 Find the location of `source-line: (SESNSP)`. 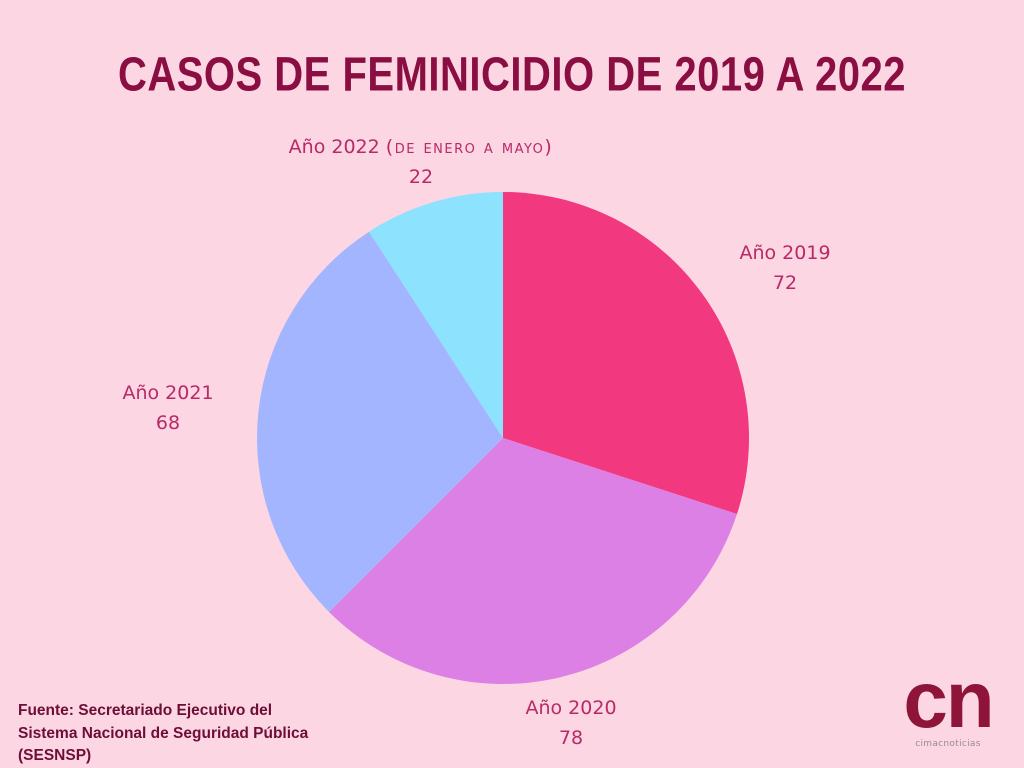

source-line: (SESNSP) is located at coordinates (55, 755).